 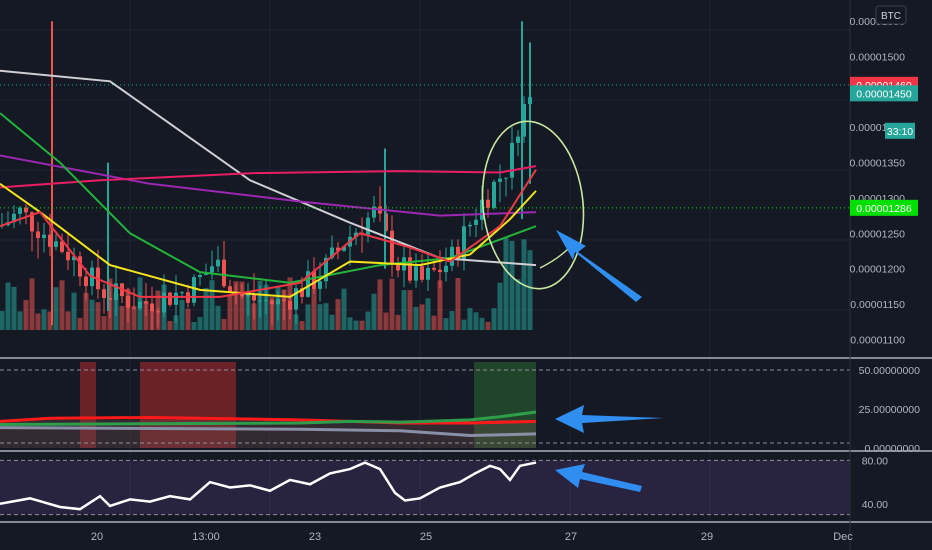 I want to click on indicator-panel, so click(x=425, y=405).